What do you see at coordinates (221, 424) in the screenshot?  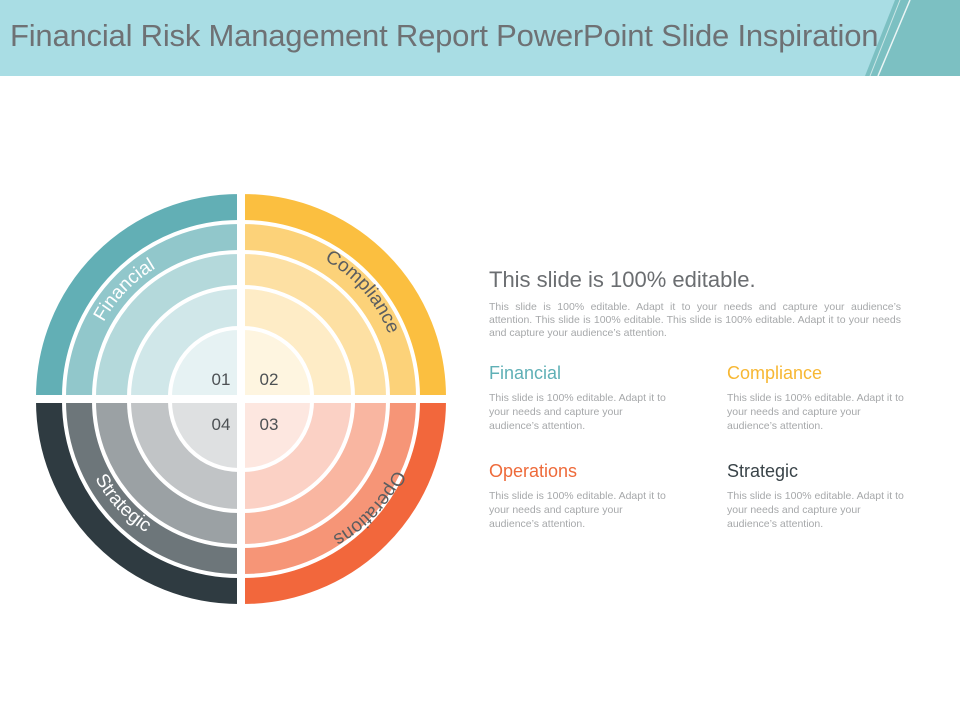 I see `quadrant-number-04: 04` at bounding box center [221, 424].